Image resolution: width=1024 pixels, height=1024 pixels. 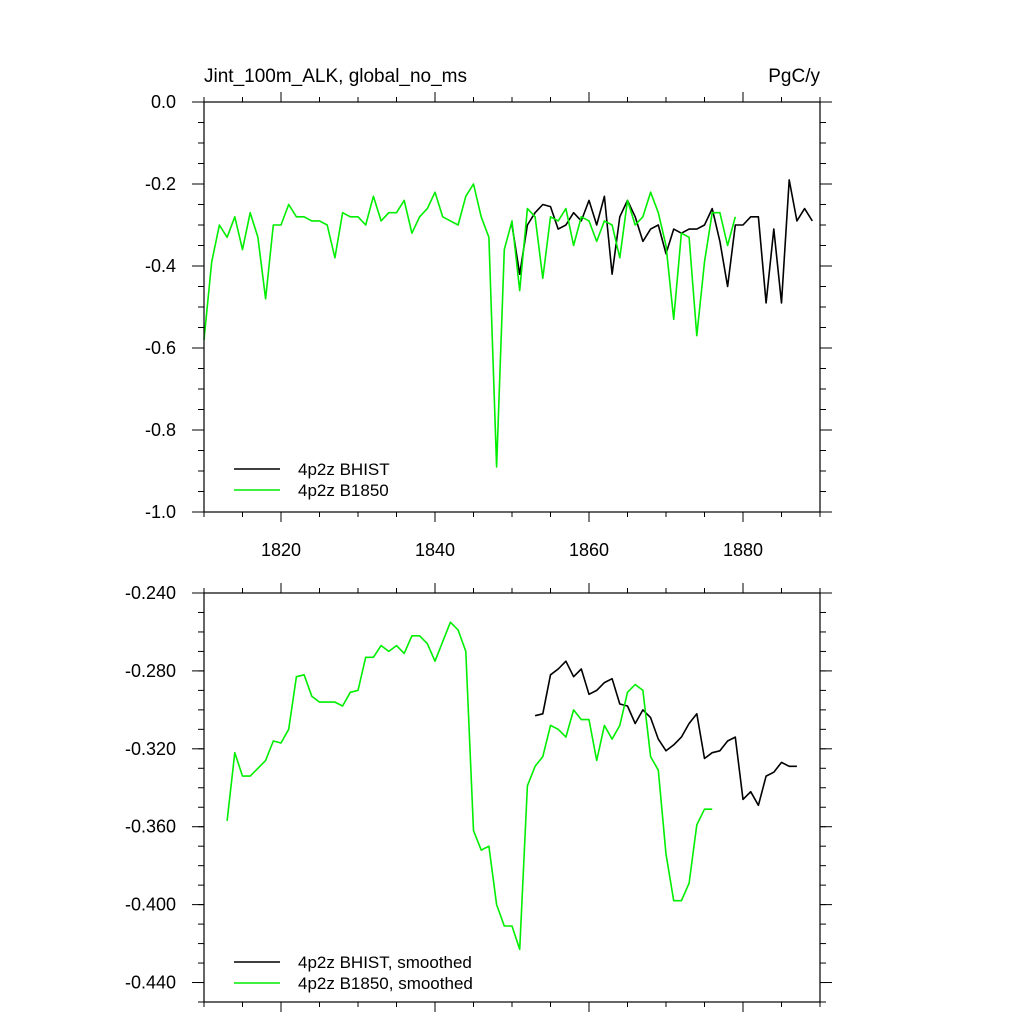 What do you see at coordinates (160, 430) in the screenshot?
I see `y-tick-label: -0.8` at bounding box center [160, 430].